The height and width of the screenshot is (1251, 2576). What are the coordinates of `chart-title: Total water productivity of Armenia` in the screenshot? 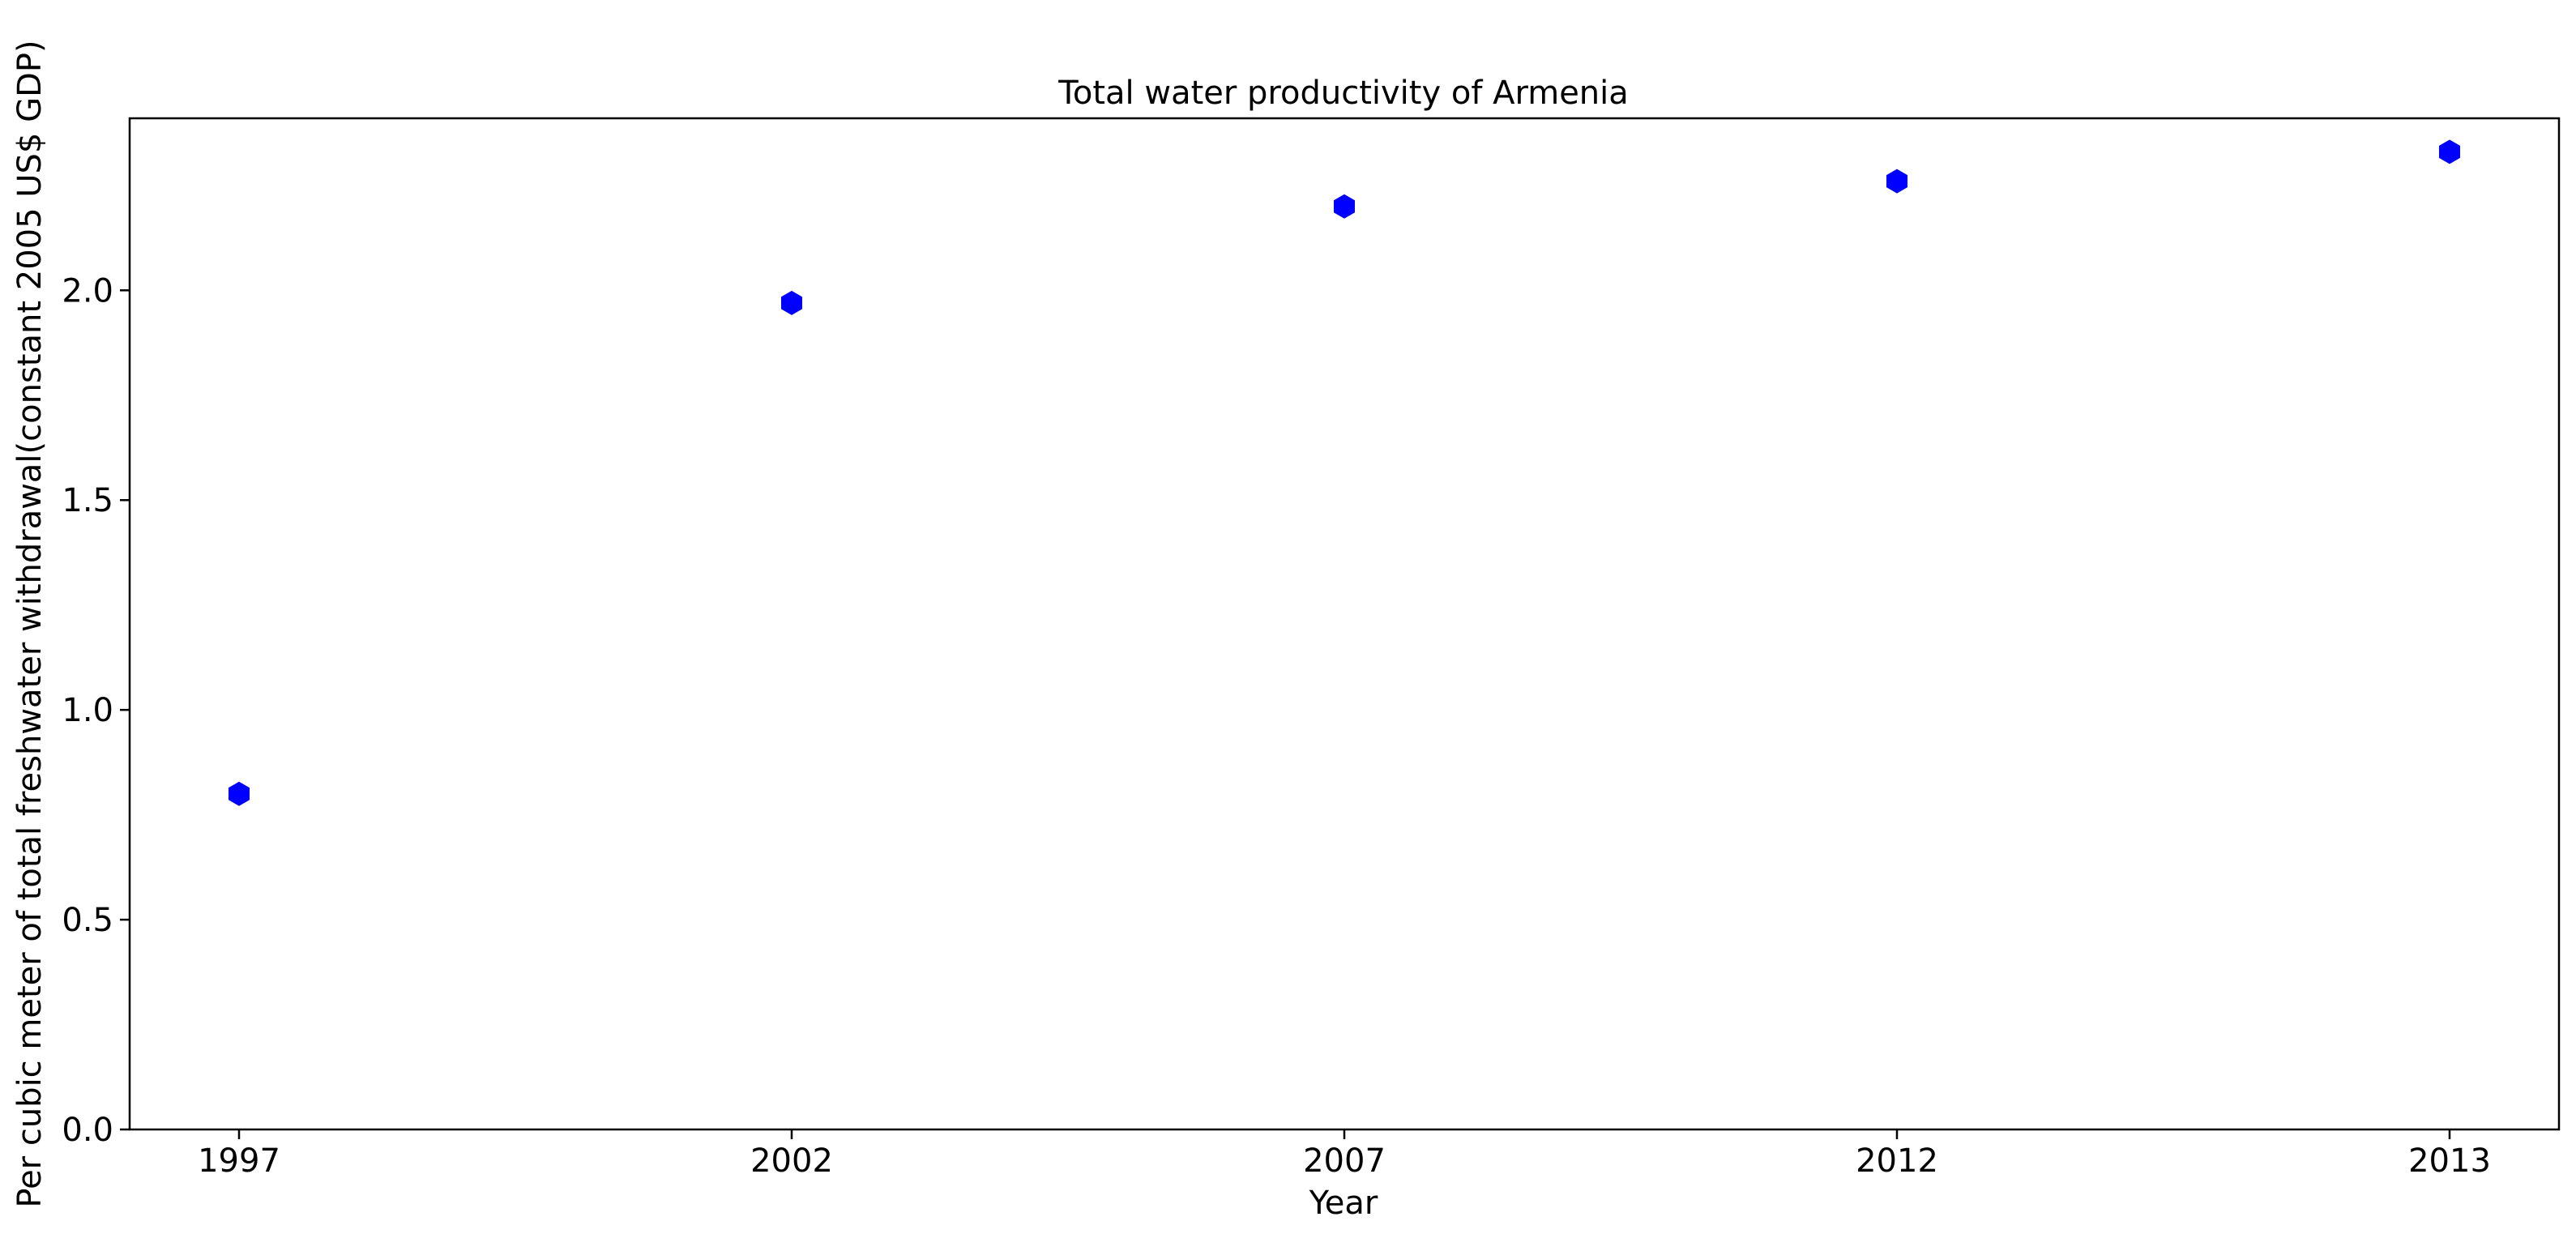 It's located at (1343, 93).